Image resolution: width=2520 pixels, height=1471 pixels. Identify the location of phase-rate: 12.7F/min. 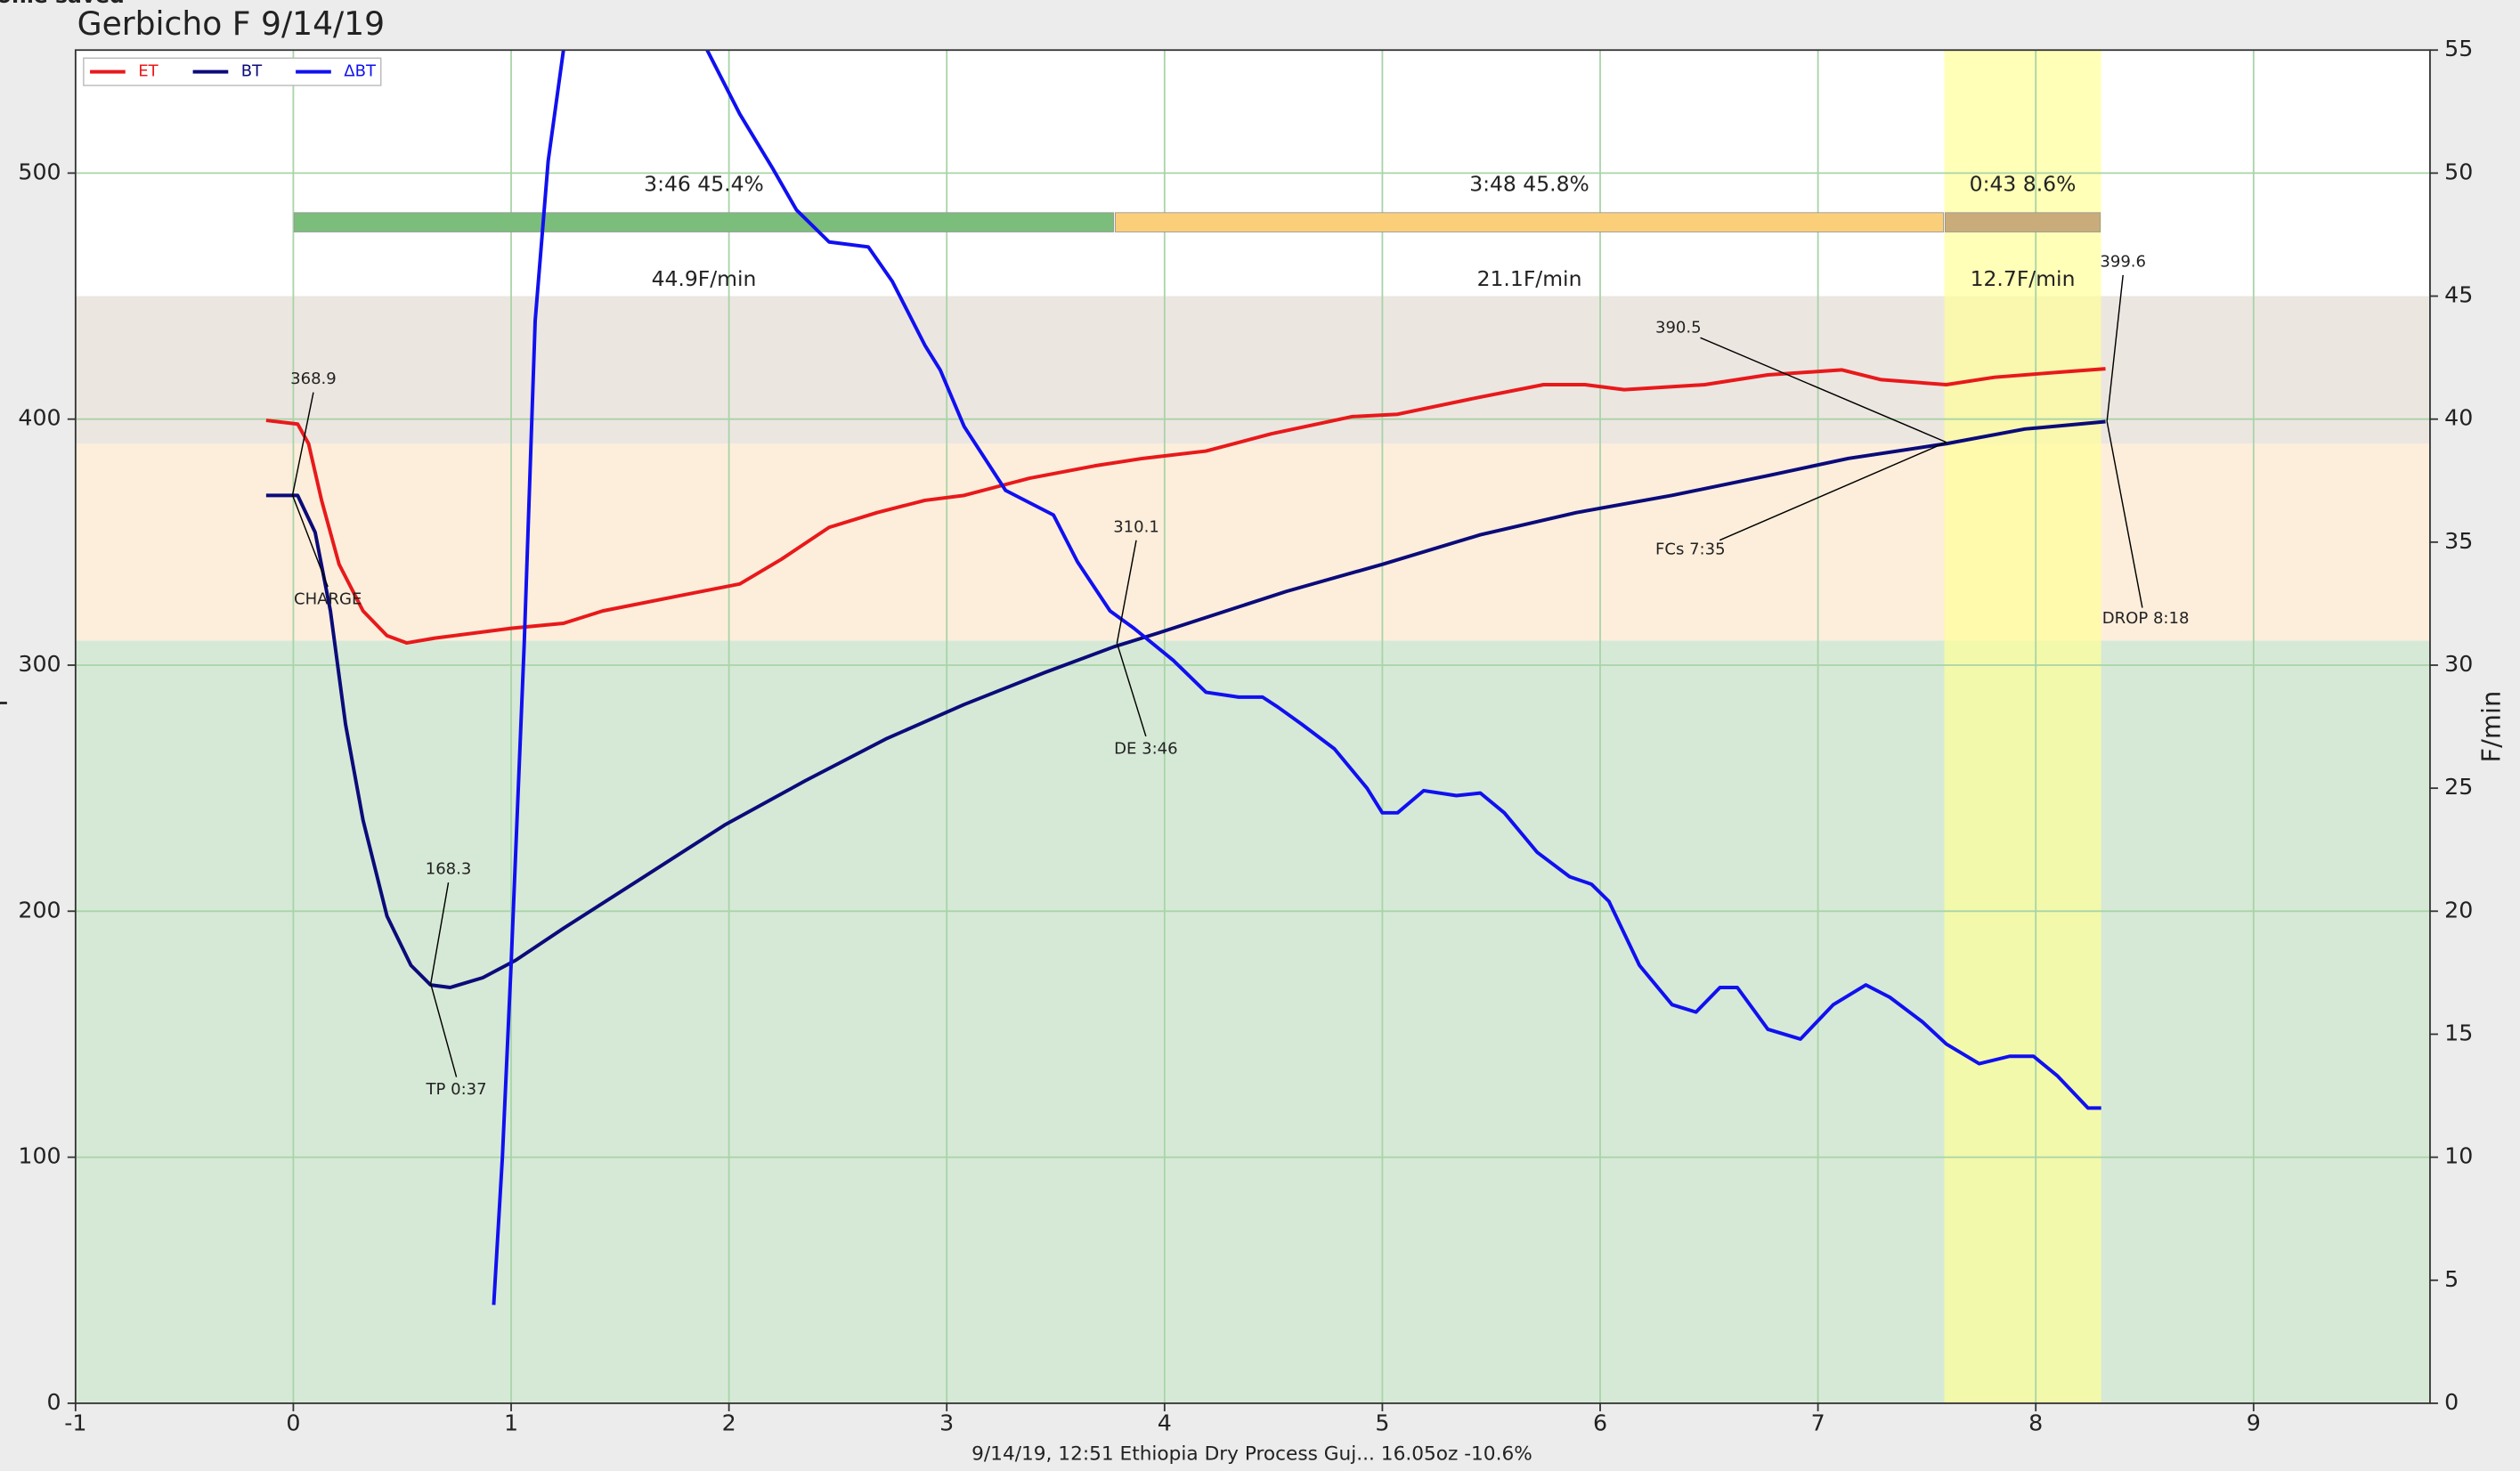
(2024, 278).